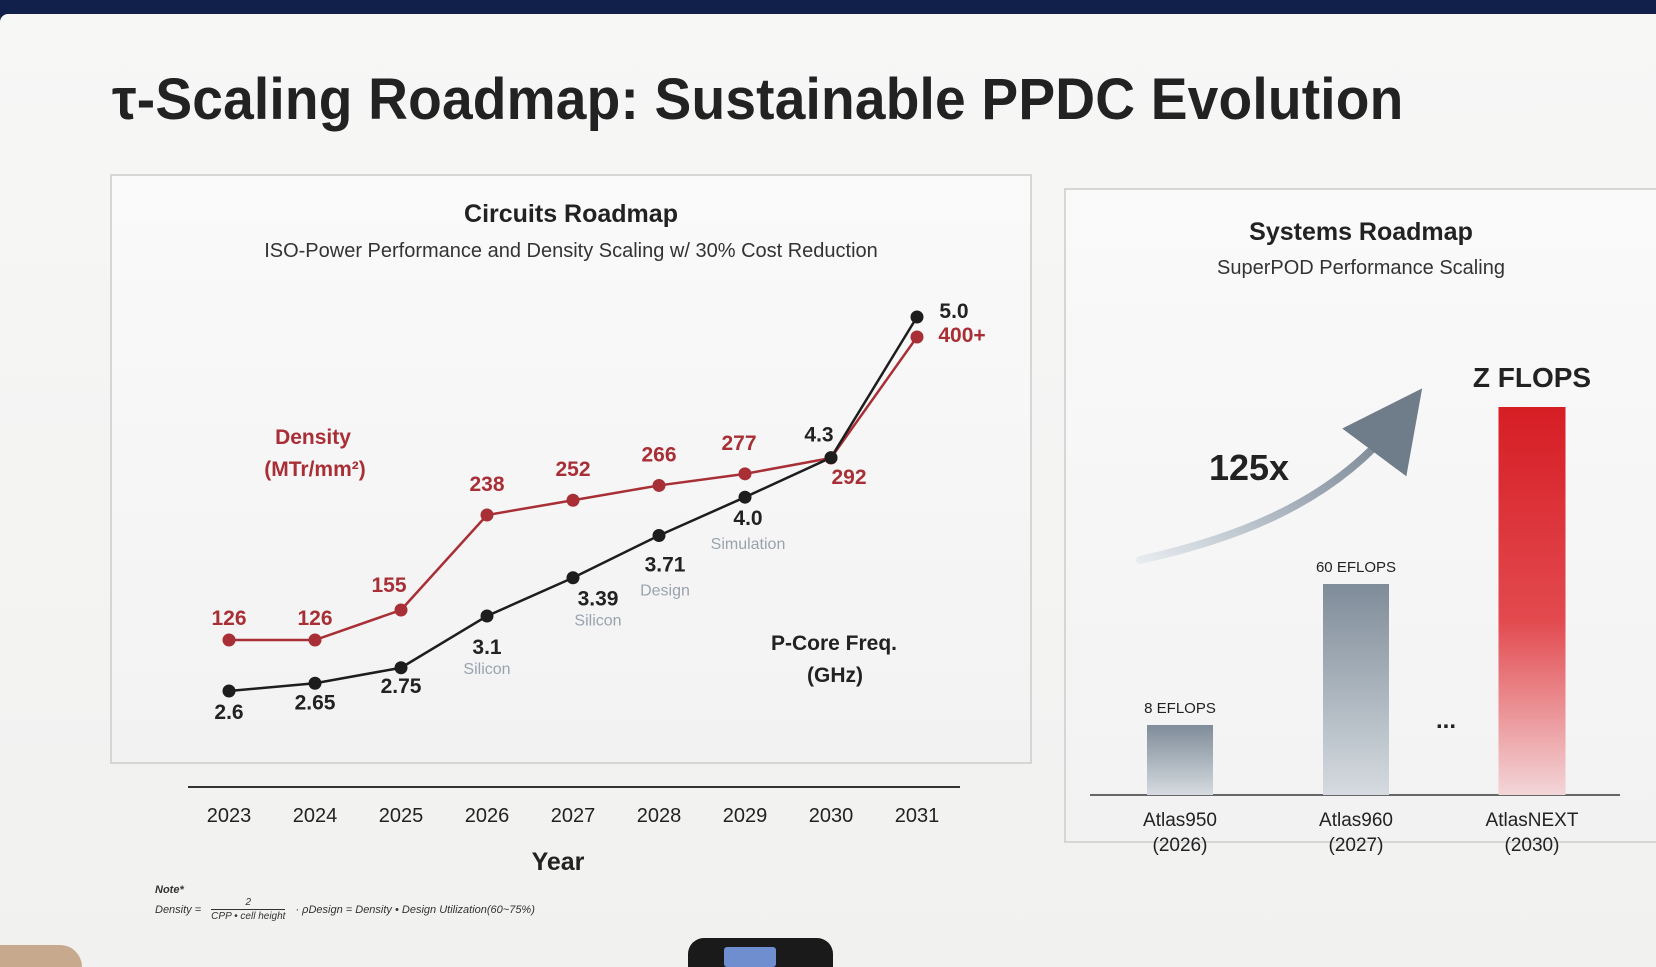 This screenshot has height=967, width=1656. I want to click on frequency-data-label: 2.65, so click(315, 702).